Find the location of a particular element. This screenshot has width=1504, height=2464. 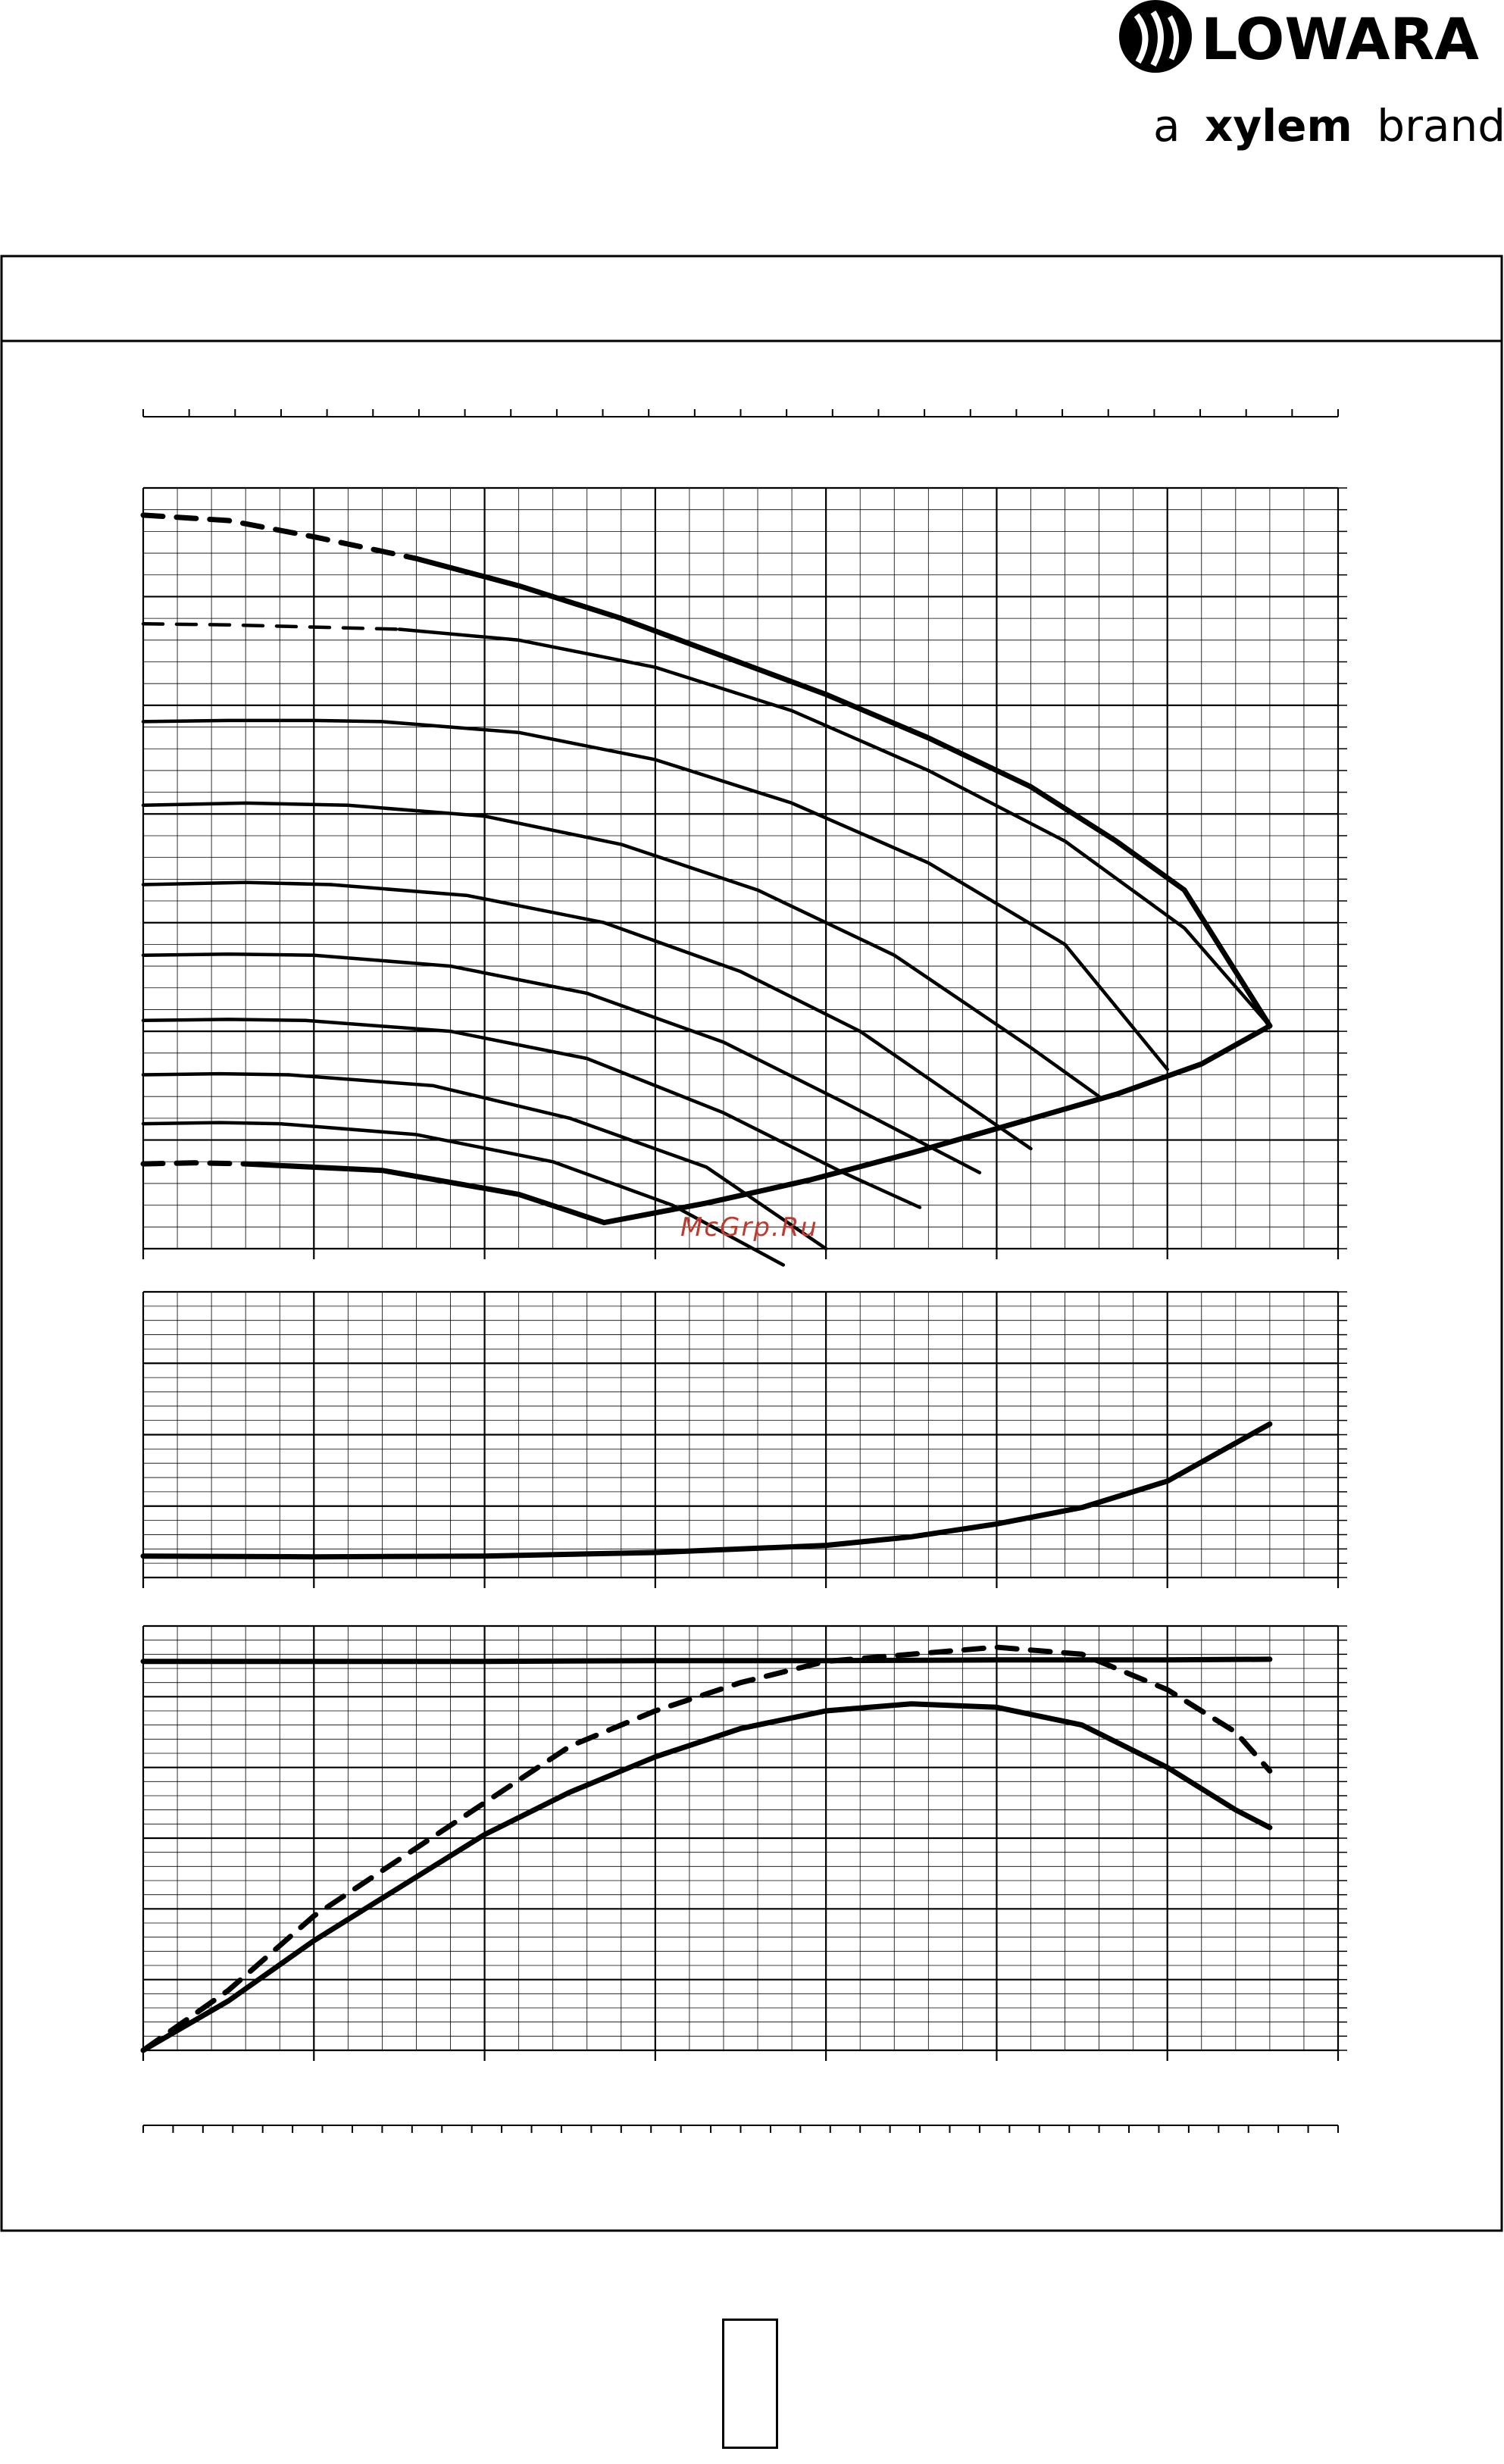

npsh-chart is located at coordinates (743, 1439).